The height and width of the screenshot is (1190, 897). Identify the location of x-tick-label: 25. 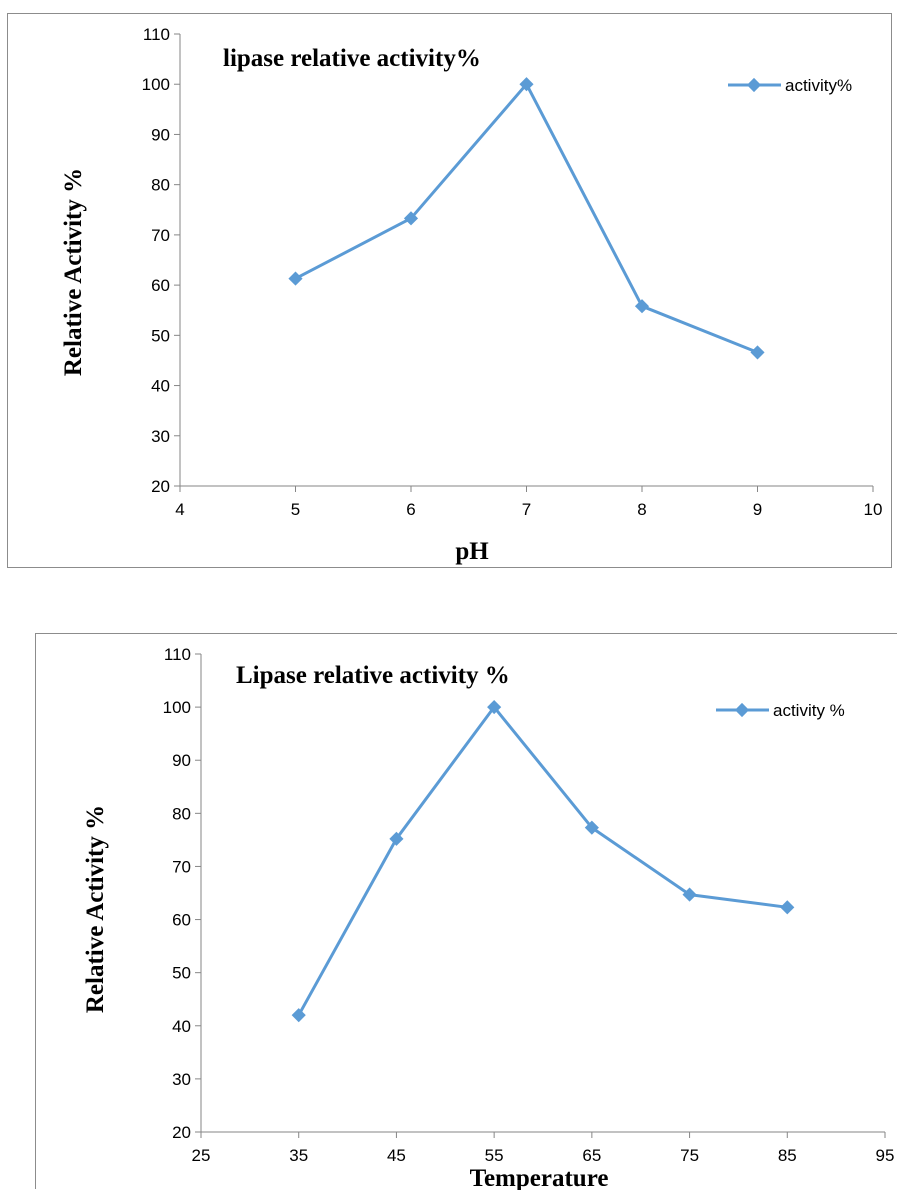
(201, 1155).